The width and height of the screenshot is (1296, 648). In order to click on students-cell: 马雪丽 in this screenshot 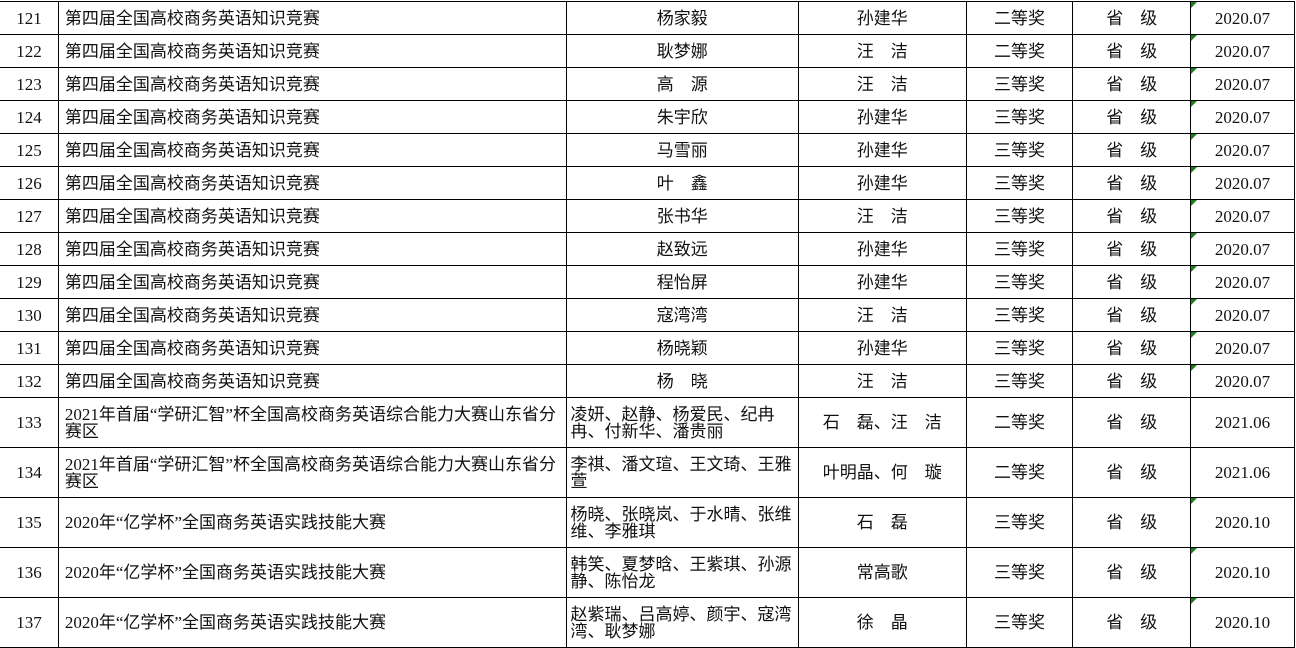, I will do `click(682, 150)`.